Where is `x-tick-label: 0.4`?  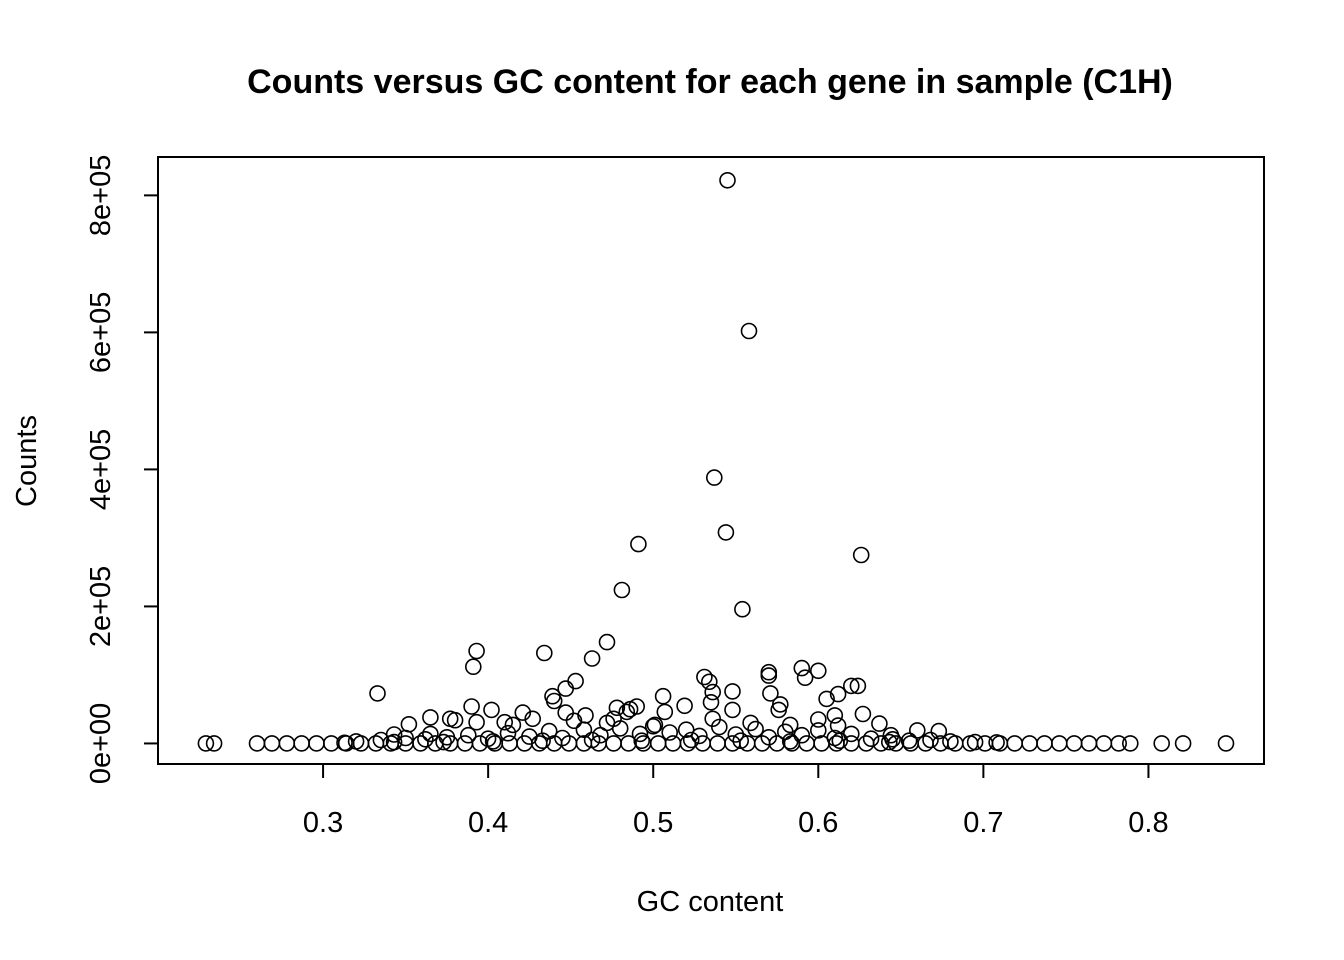 x-tick-label: 0.4 is located at coordinates (488, 823).